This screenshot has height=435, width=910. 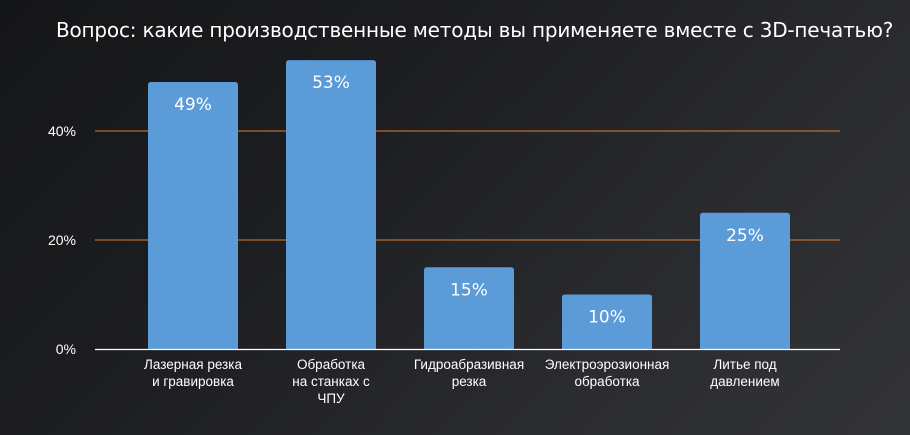 I want to click on bar-value-label: 10%, so click(x=607, y=318).